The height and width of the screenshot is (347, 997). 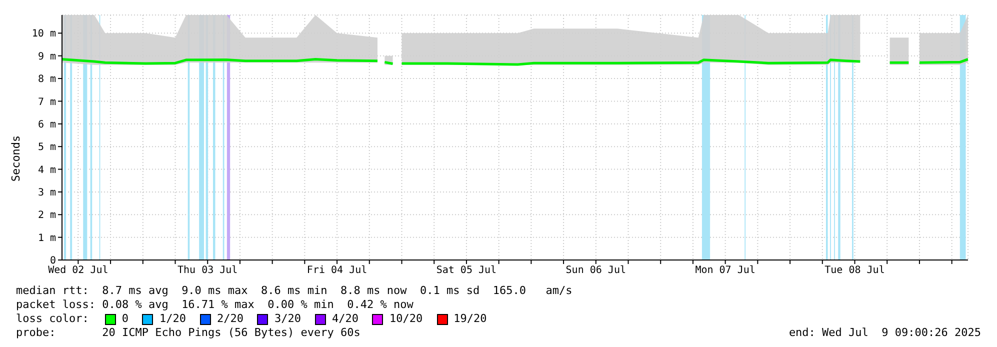 What do you see at coordinates (725, 270) in the screenshot?
I see `x-tick-label: Mon 07 Jul` at bounding box center [725, 270].